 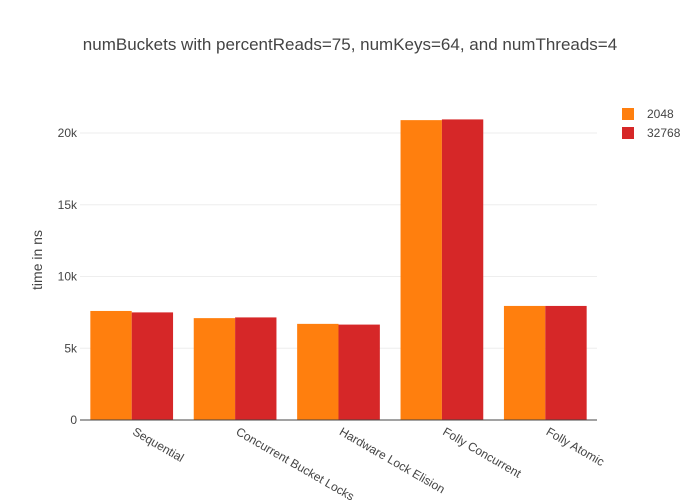 I want to click on x-tick-label: Sequential, so click(x=158, y=444).